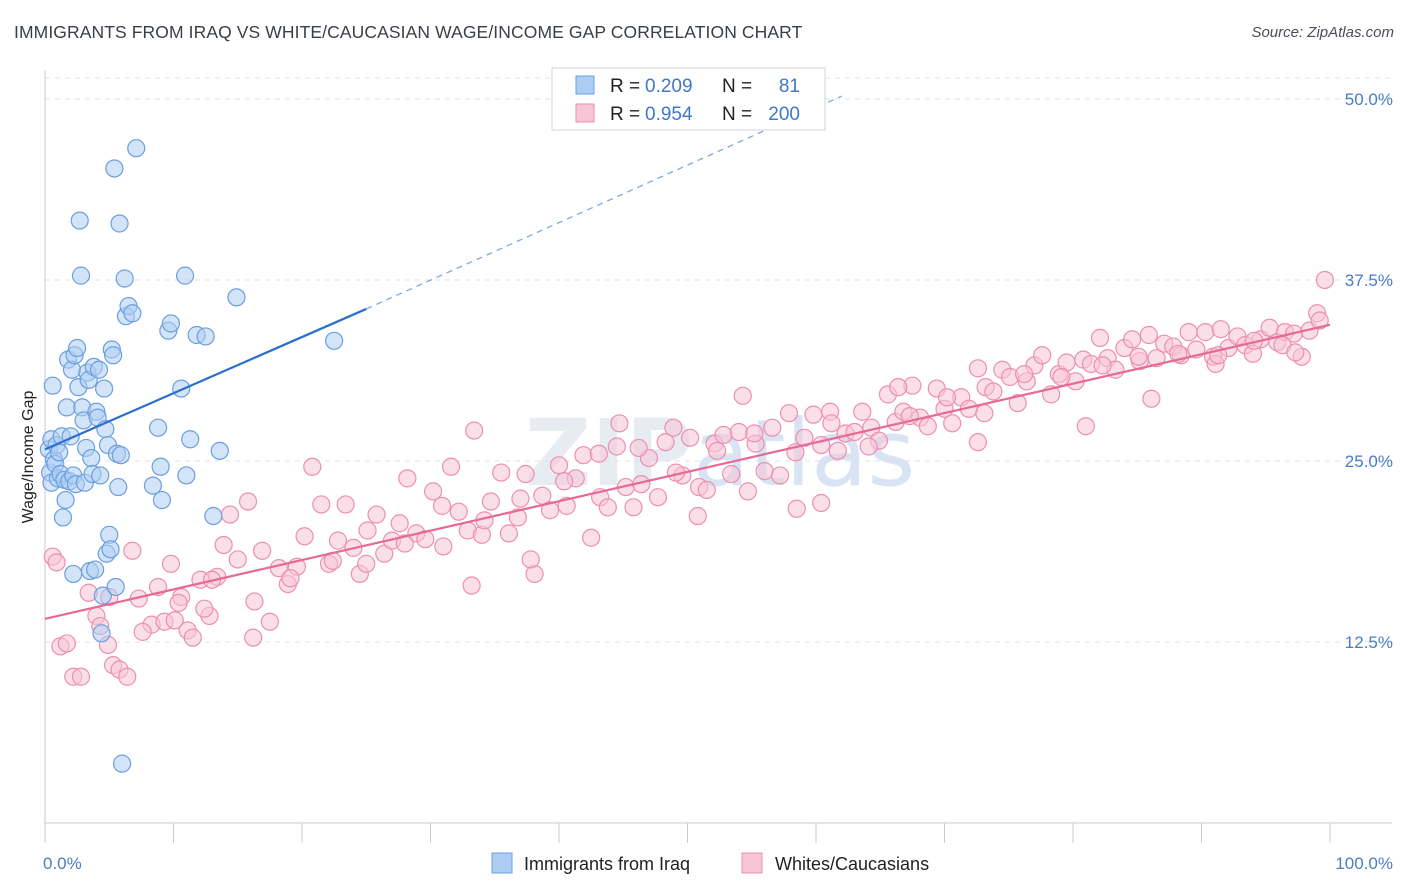 This screenshot has width=1406, height=892. I want to click on y-tick-label-1: 25.0%, so click(1369, 461).